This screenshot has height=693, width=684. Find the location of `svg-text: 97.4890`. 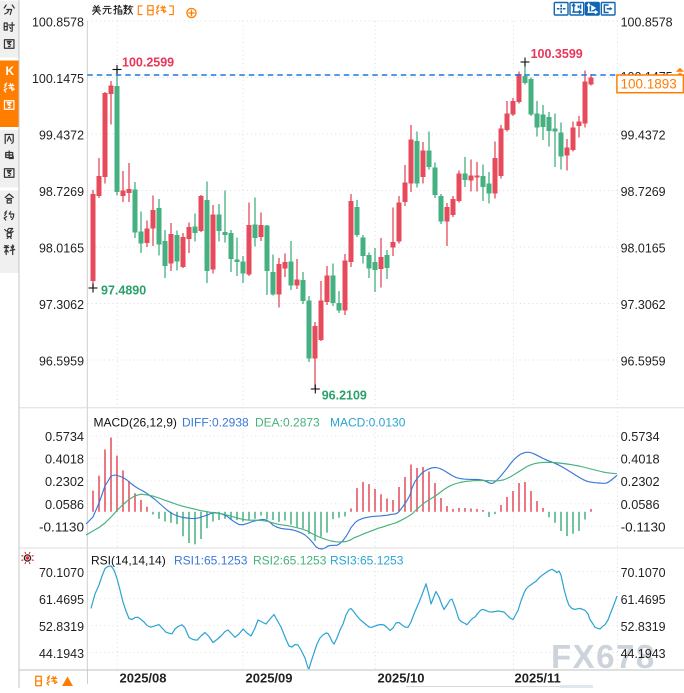

svg-text: 97.4890 is located at coordinates (123, 291).